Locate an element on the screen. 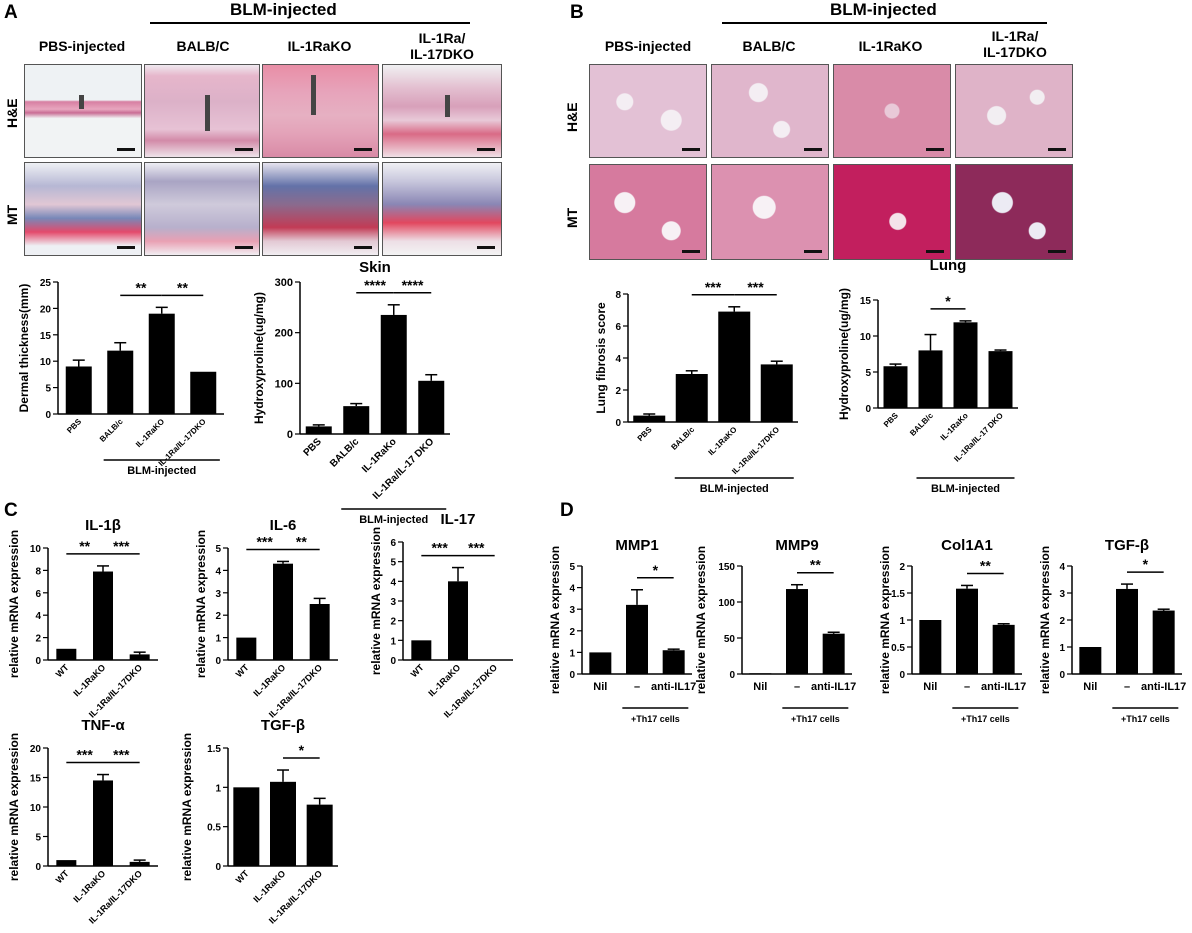 This screenshot has height=933, width=1192. chart-title: IL-17 is located at coordinates (457, 519).